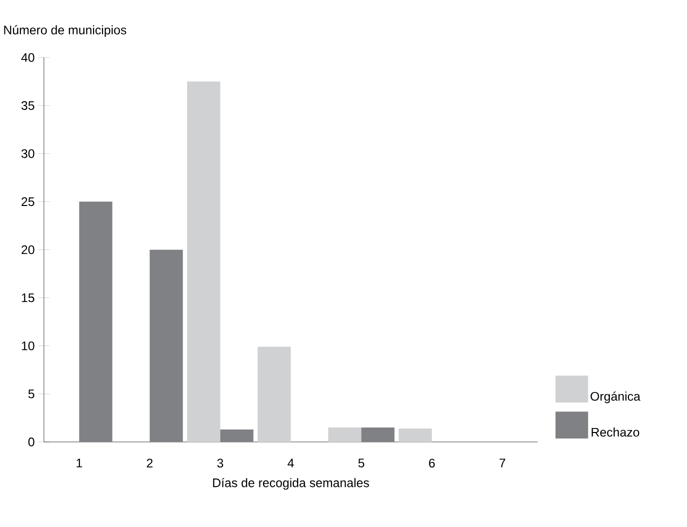  Describe the element at coordinates (220, 463) in the screenshot. I see `x-tick-label: 3` at that location.